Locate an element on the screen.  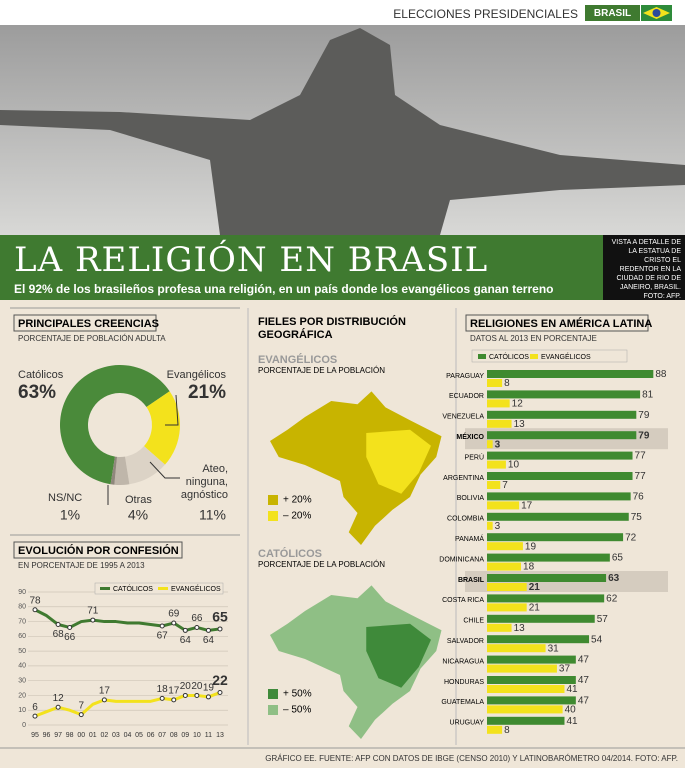
y-tick-label: 80 is located at coordinates (22, 607).